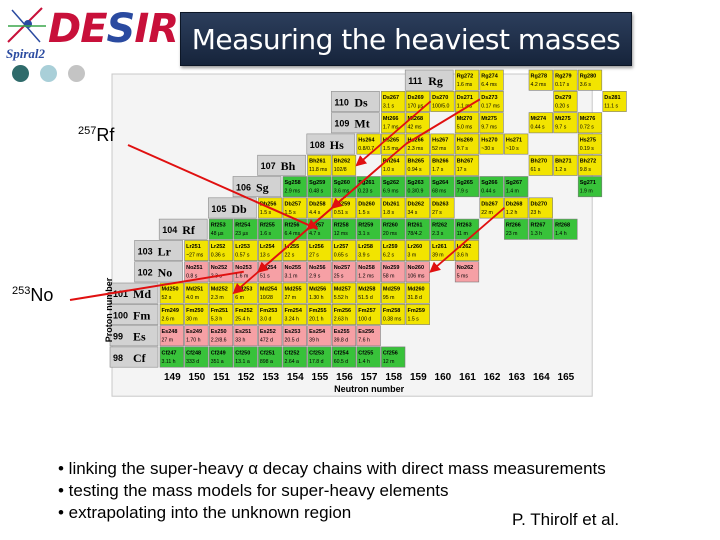 This screenshot has height=540, width=720. Describe the element at coordinates (406, 39) in the screenshot. I see `slide-title: Measuring the heaviest masses` at that location.